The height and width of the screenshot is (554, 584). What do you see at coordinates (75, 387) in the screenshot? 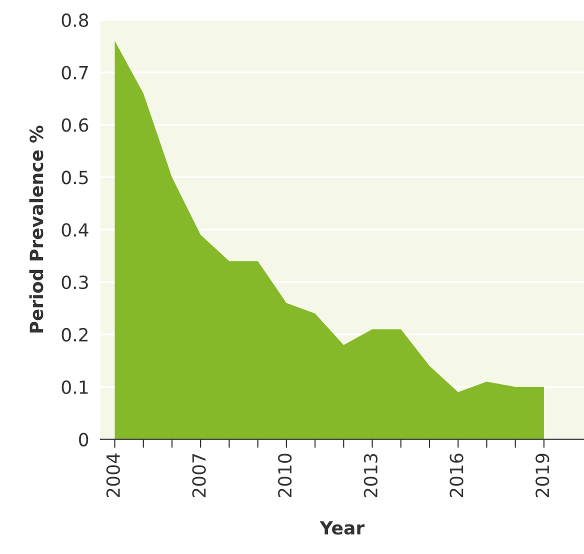
I see `y-tick-label: 0.1` at bounding box center [75, 387].